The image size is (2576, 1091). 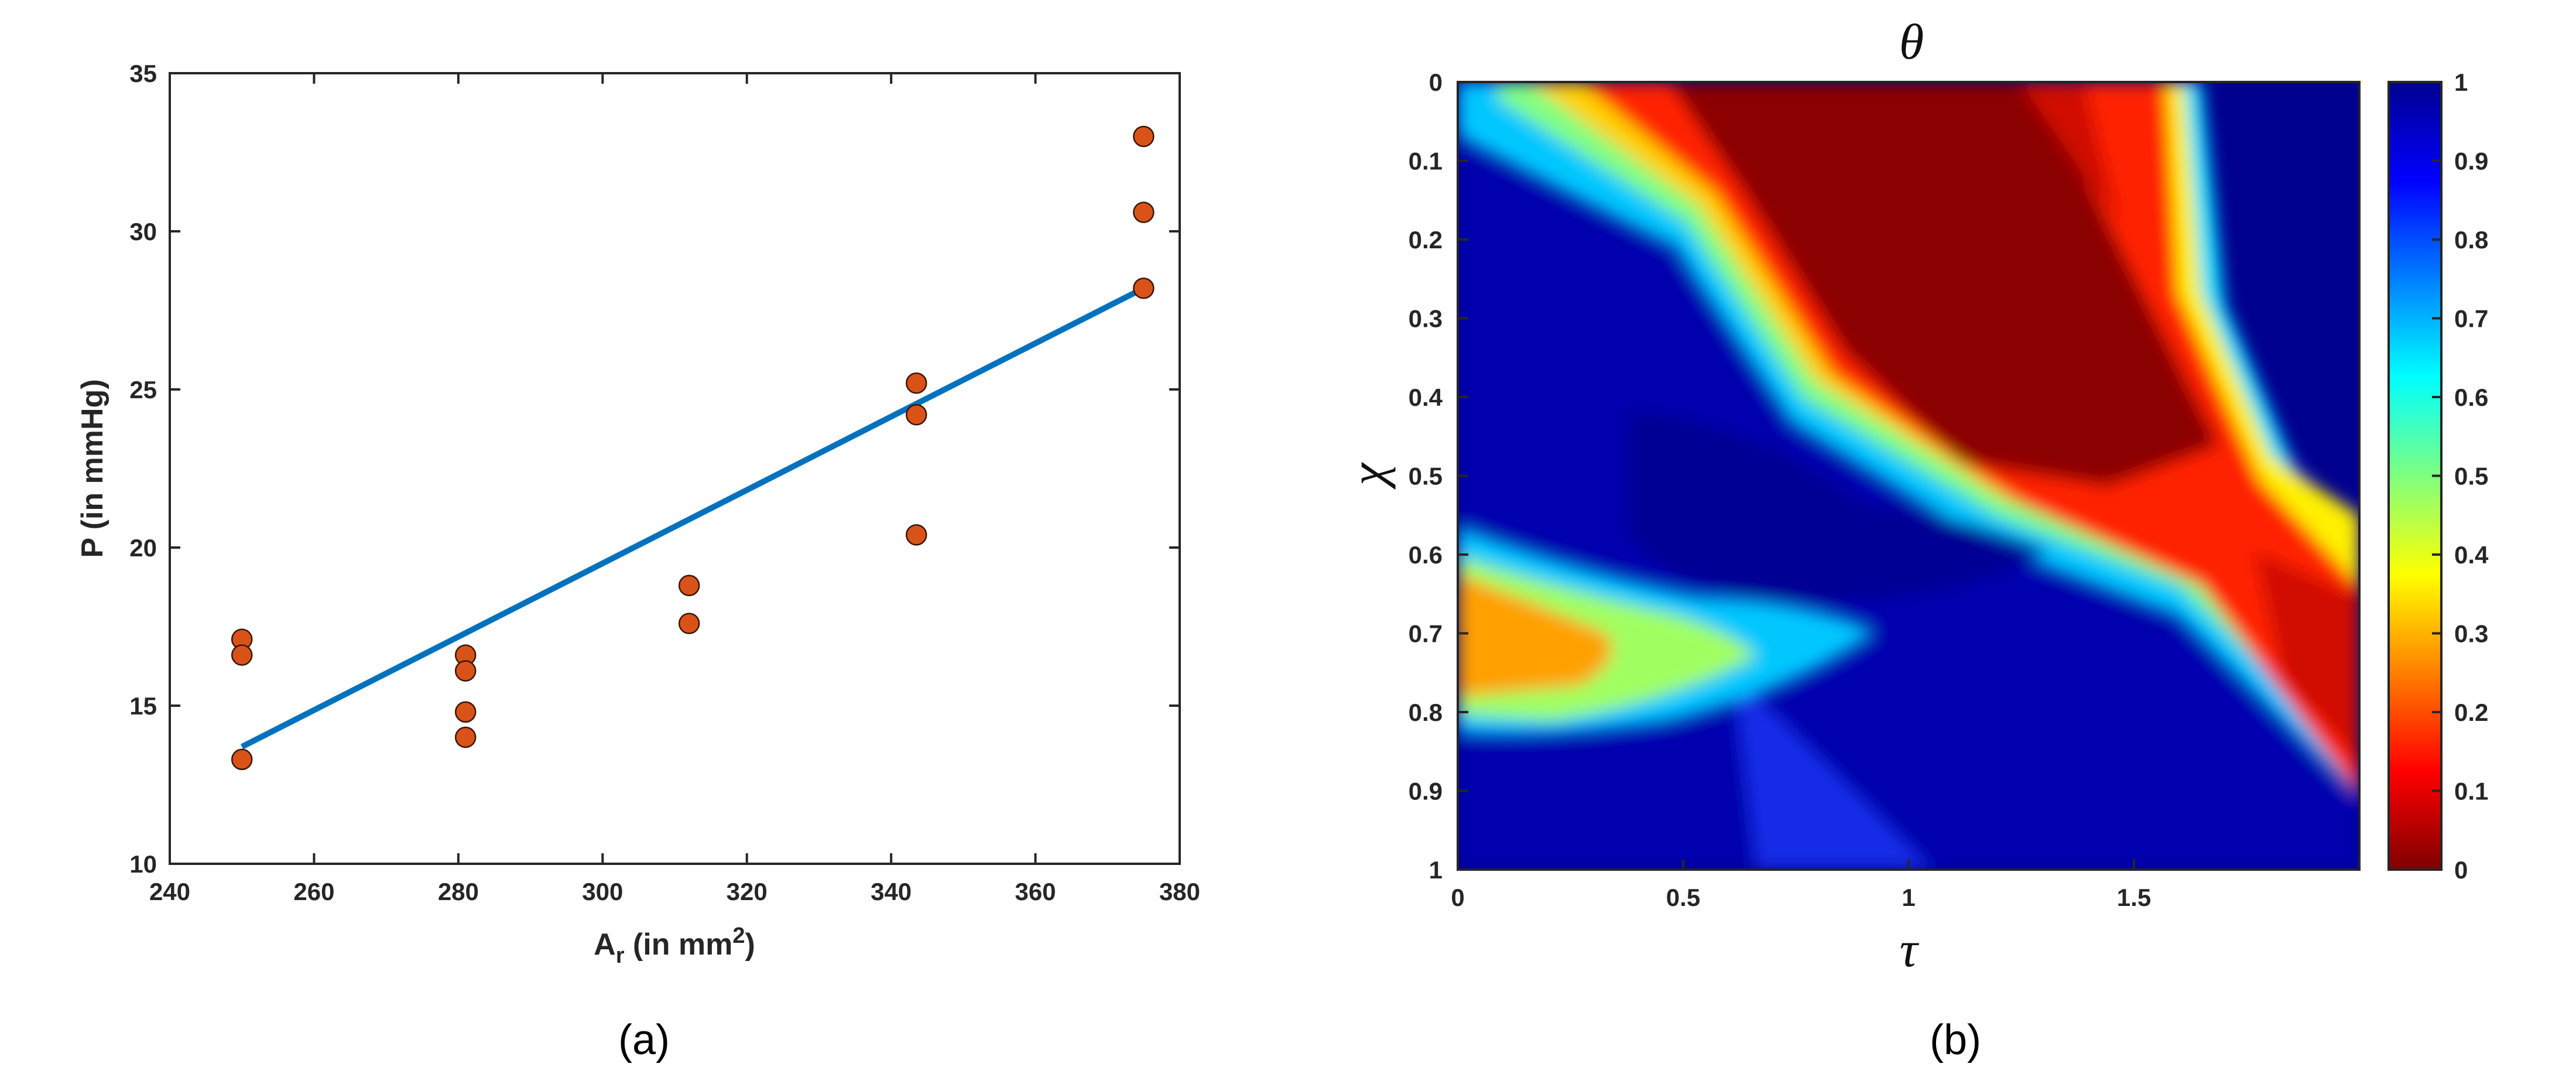 What do you see at coordinates (2471, 319) in the screenshot?
I see `colorbar-tick-label: 0.7` at bounding box center [2471, 319].